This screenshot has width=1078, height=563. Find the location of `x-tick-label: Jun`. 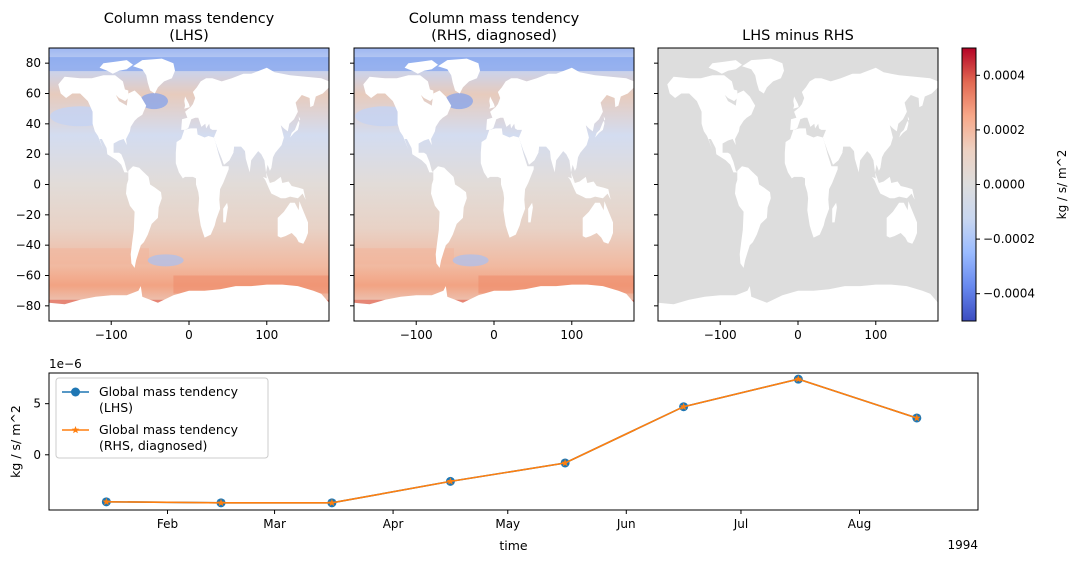

x-tick-label: Jun is located at coordinates (626, 524).